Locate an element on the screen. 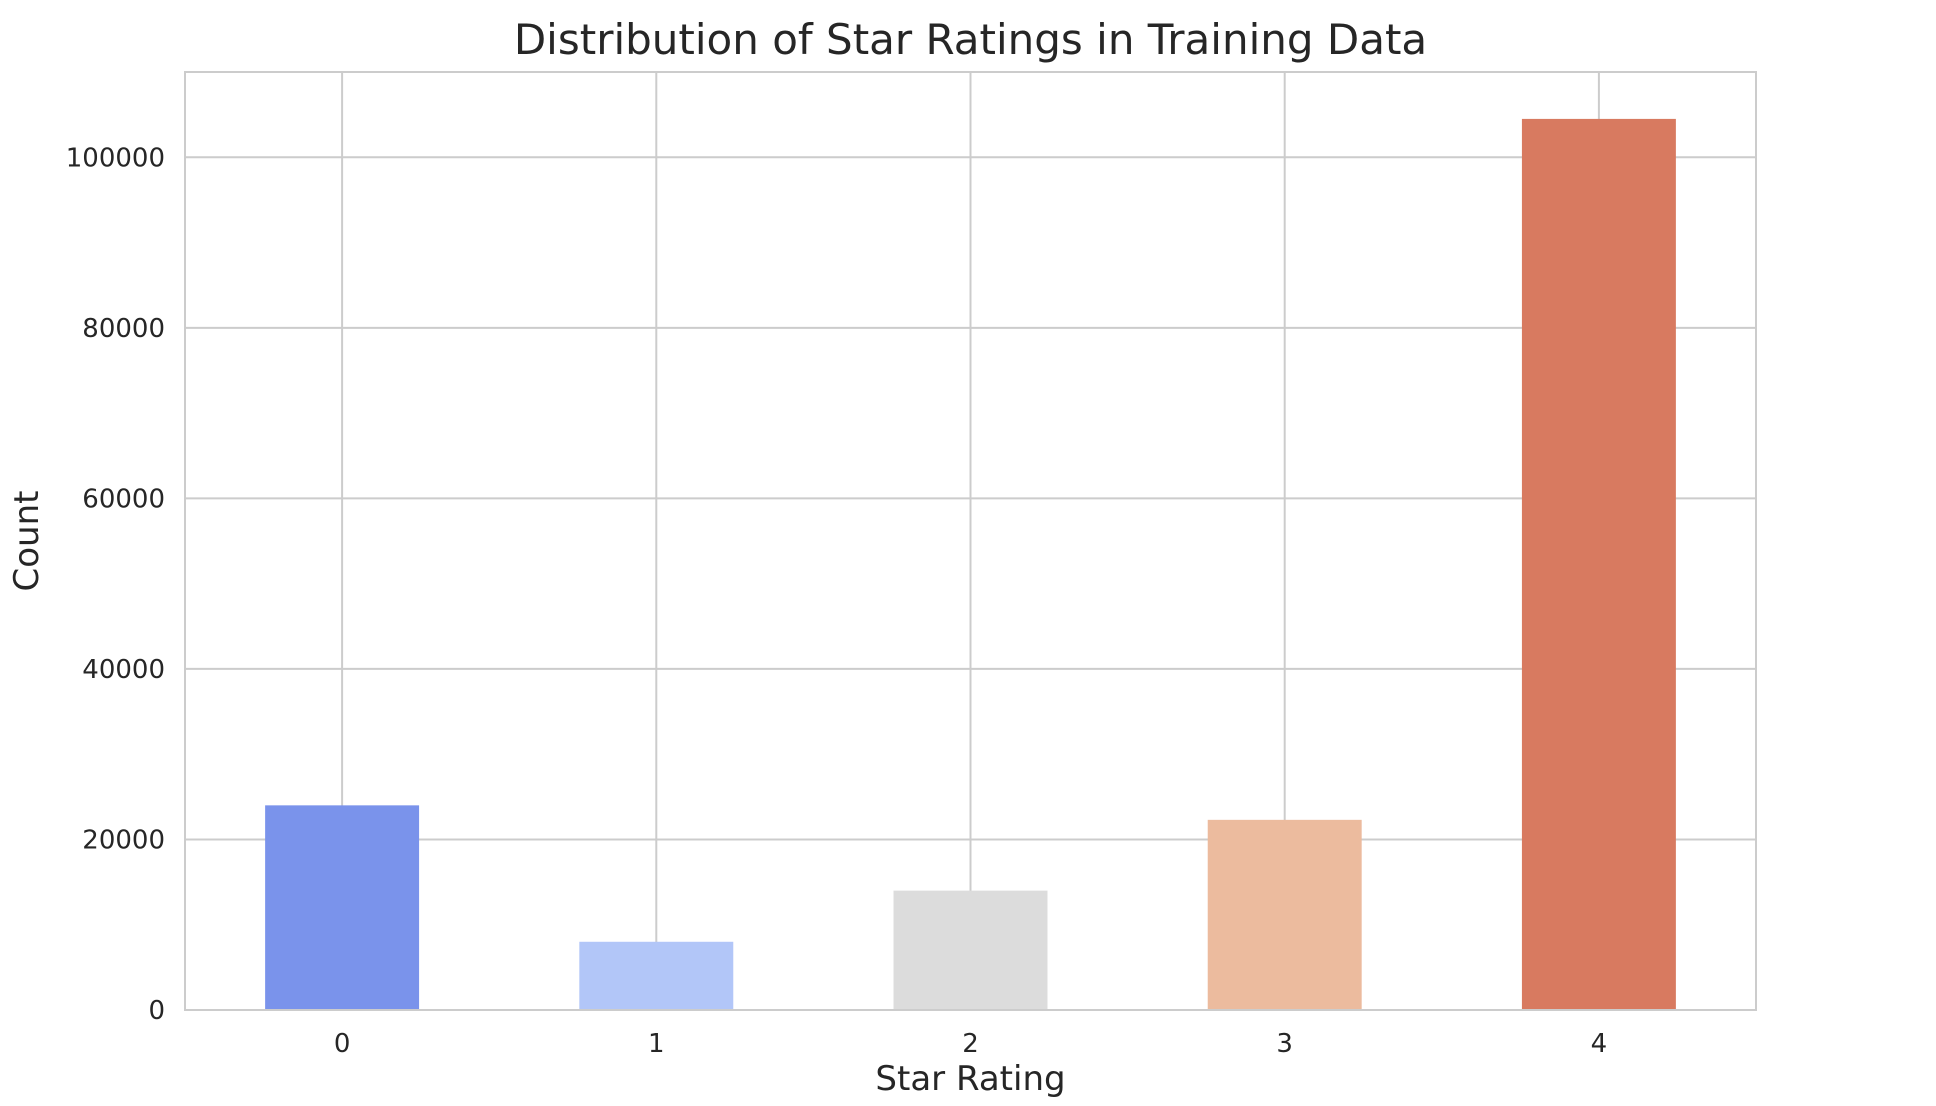 The image size is (1936, 1106). y-tick-label: 40000 is located at coordinates (123, 670).